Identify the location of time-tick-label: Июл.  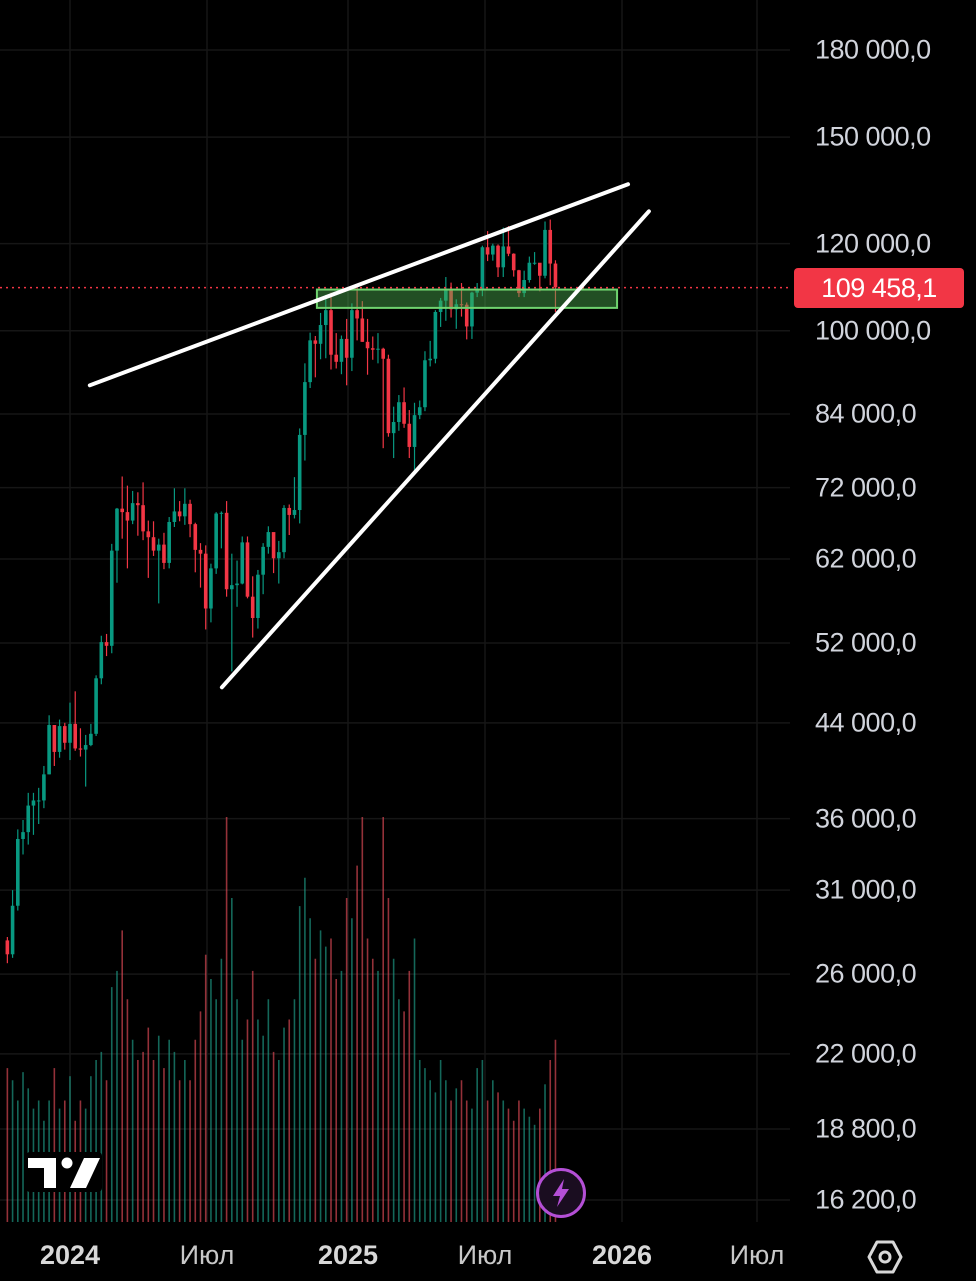
(207, 1255).